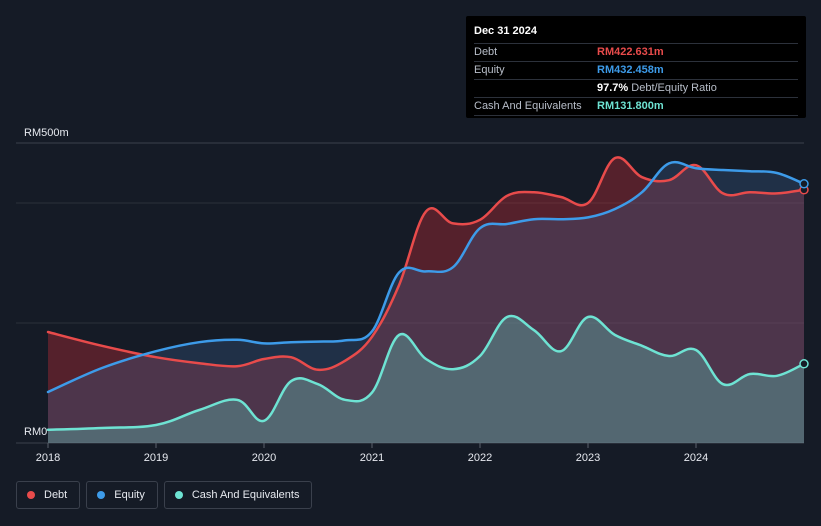 This screenshot has height=526, width=821. What do you see at coordinates (48, 458) in the screenshot?
I see `x-tick-label: 2018` at bounding box center [48, 458].